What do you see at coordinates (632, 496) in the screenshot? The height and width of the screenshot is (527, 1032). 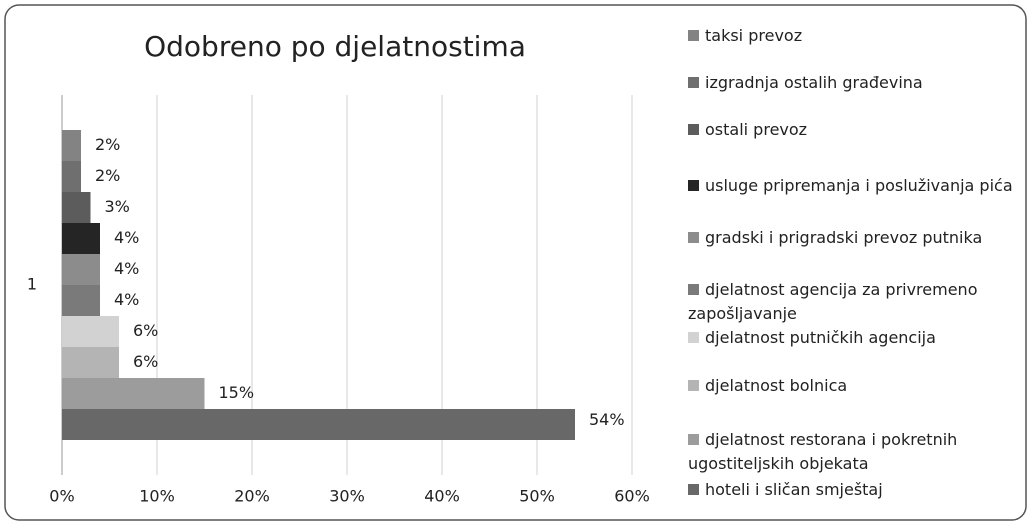 I see `x-tick-label: 60%` at bounding box center [632, 496].